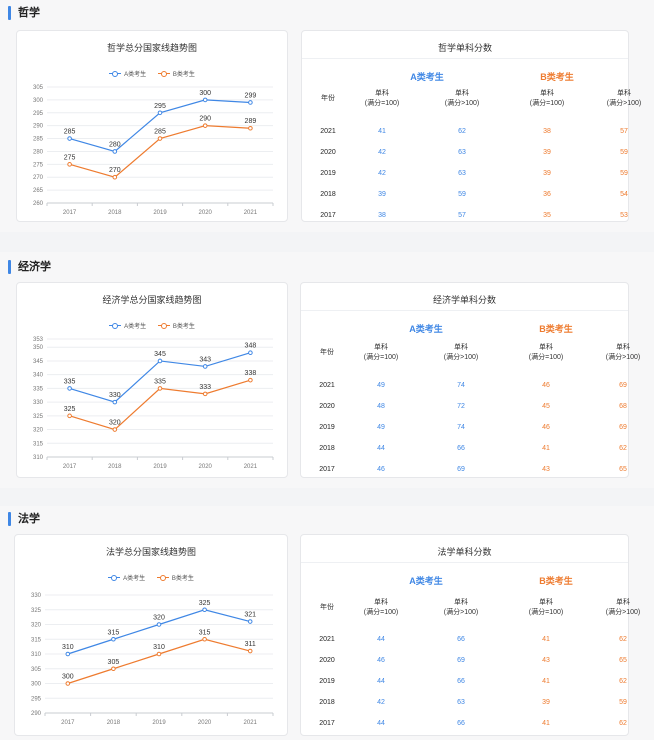  What do you see at coordinates (70, 409) in the screenshot?
I see `data-label: 325` at bounding box center [70, 409].